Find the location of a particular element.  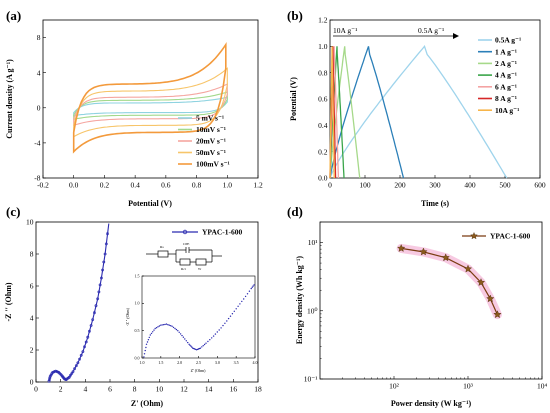

panel-a-ylabel: Current density (A g⁻¹) is located at coordinates (9, 99).